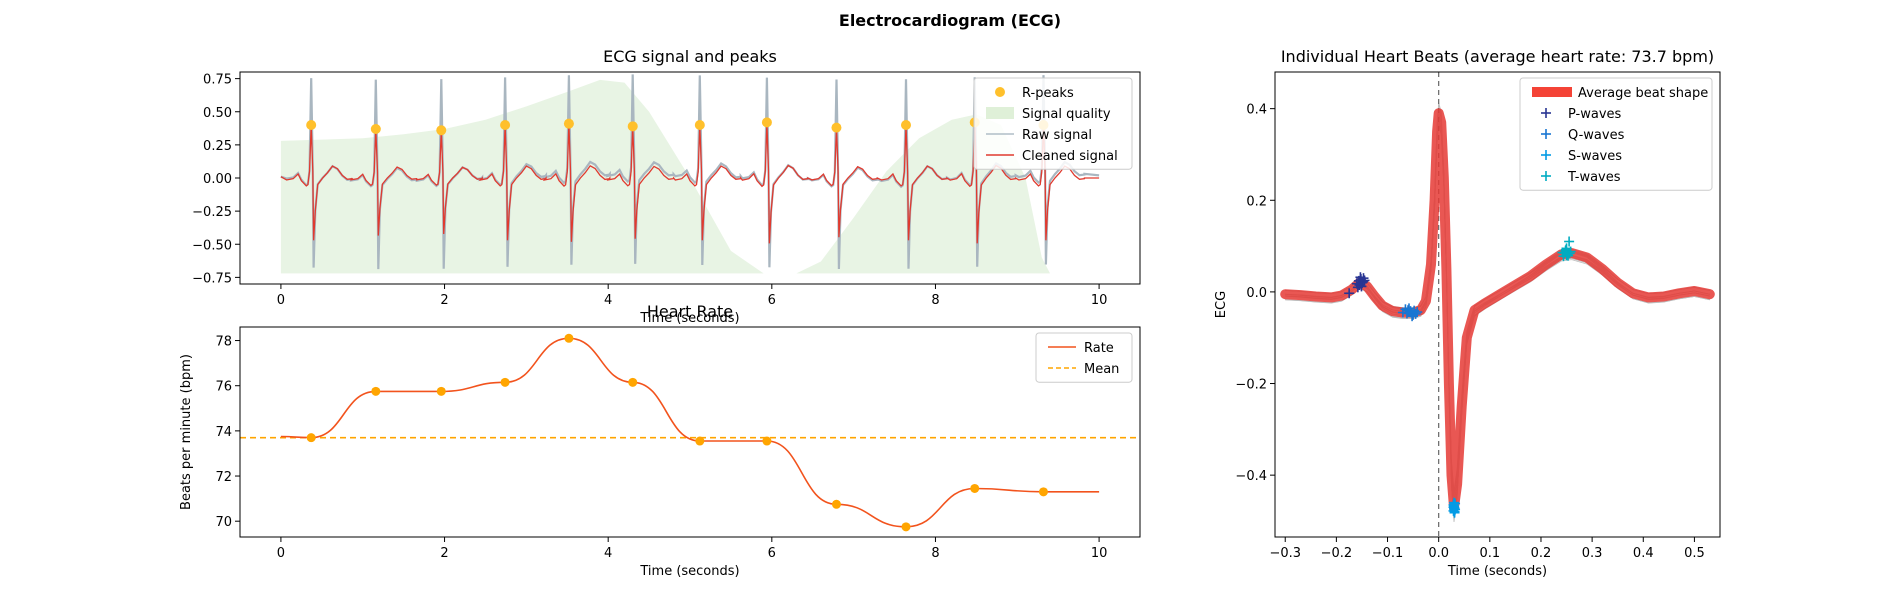 The image size is (1900, 600). I want to click on beats-xlabel: Time (seconds), so click(1497, 571).